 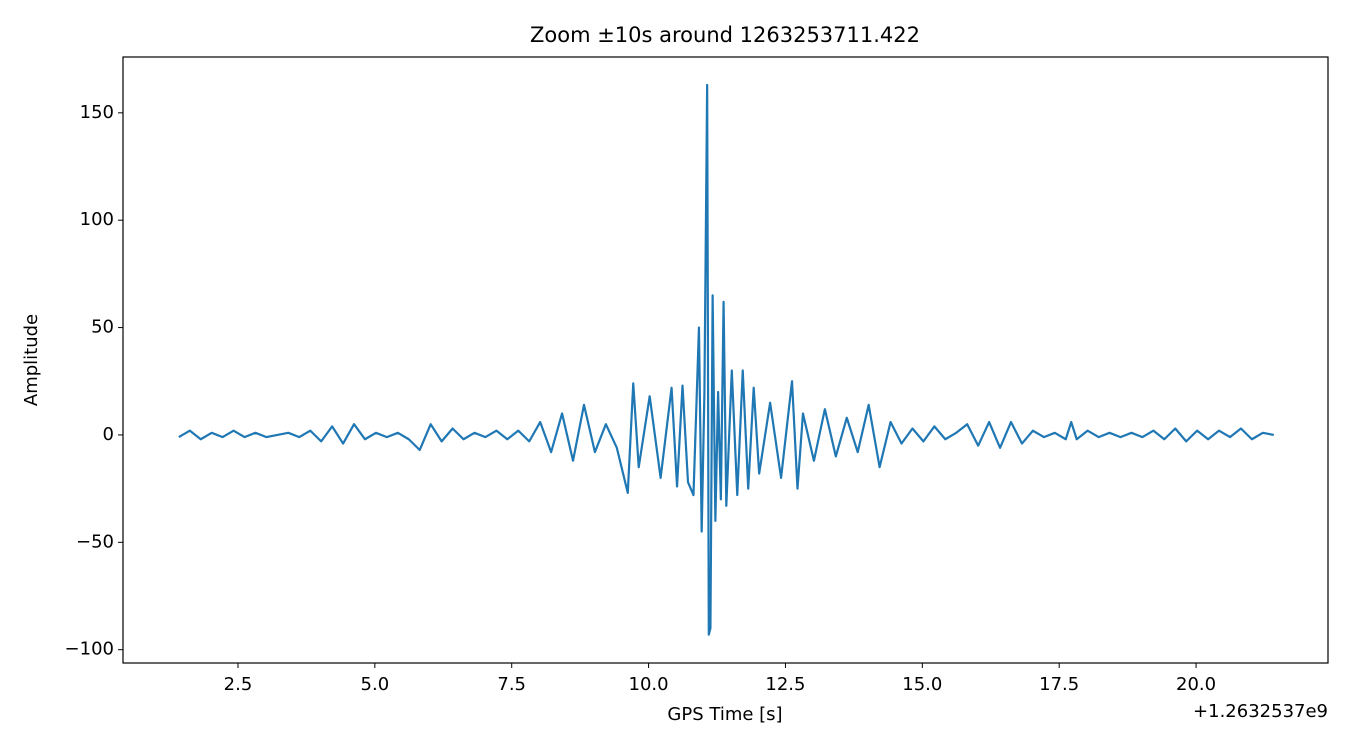 I want to click on y-tick-label: 150, so click(x=97, y=112).